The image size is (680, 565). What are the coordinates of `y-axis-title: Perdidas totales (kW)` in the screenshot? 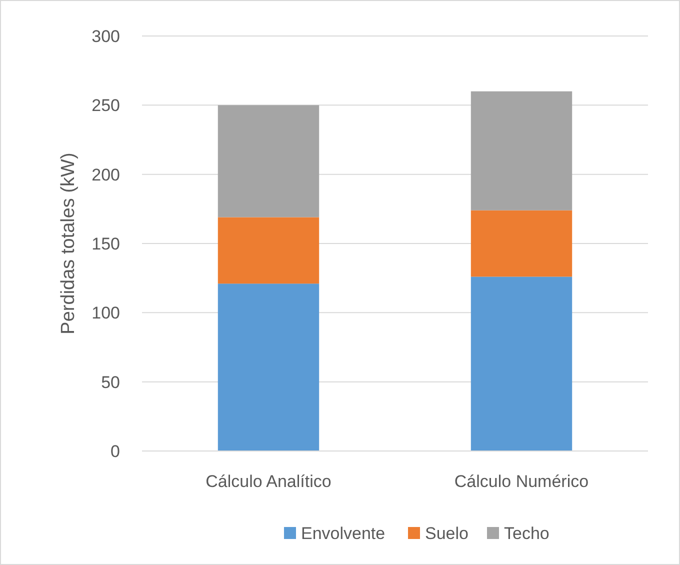 It's located at (68, 243).